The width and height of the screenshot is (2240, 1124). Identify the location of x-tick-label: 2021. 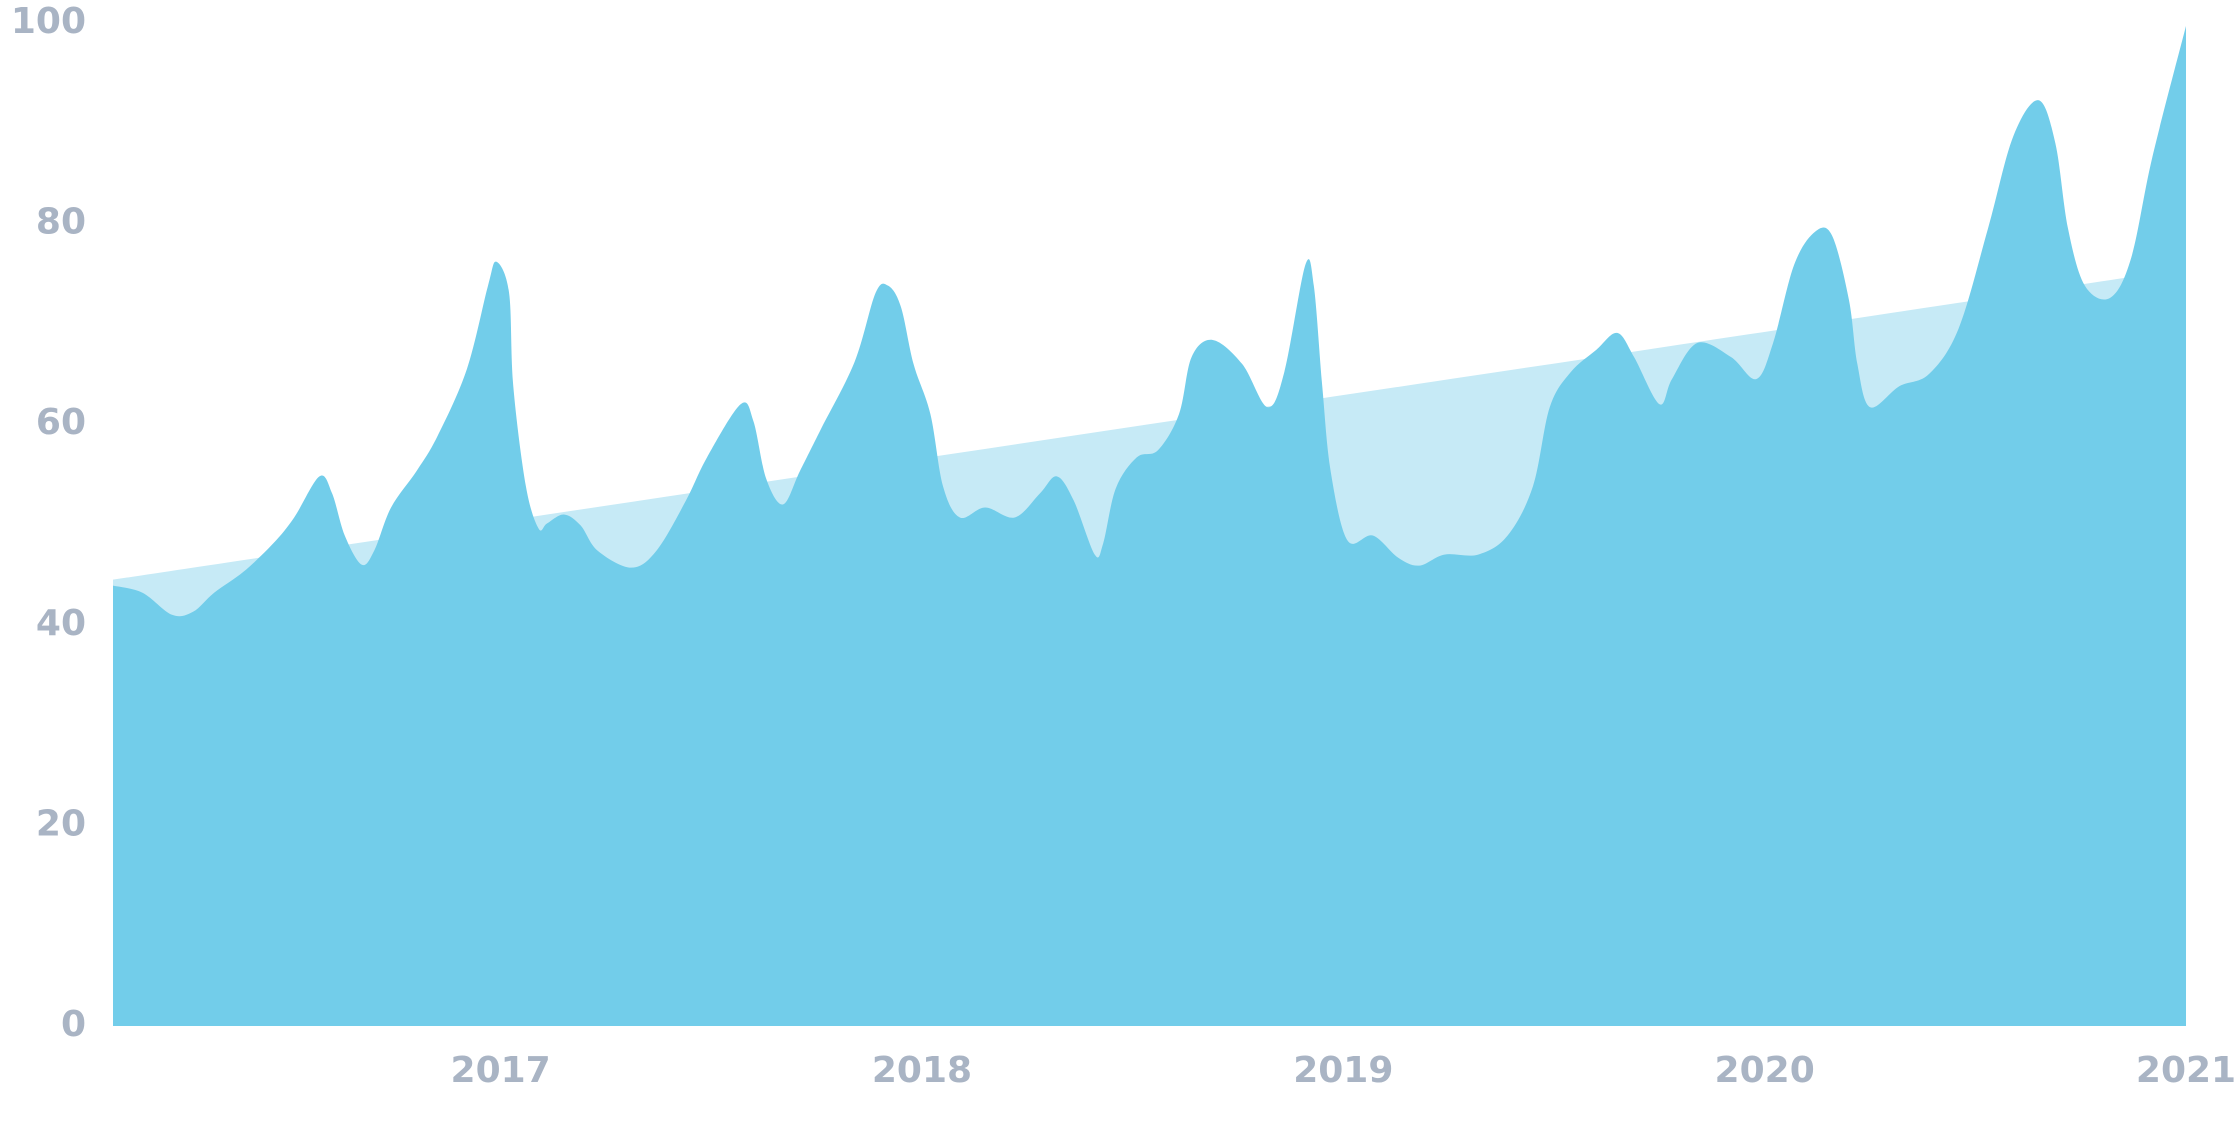
(2186, 1070).